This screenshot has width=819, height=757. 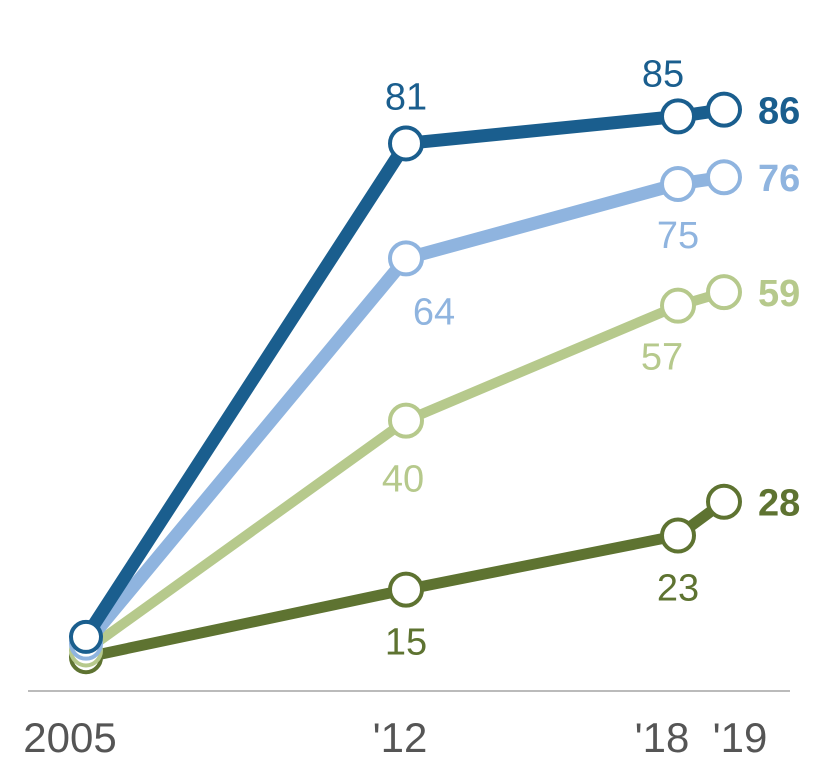 I want to click on value-label-s3-3: 57, so click(x=662, y=358).